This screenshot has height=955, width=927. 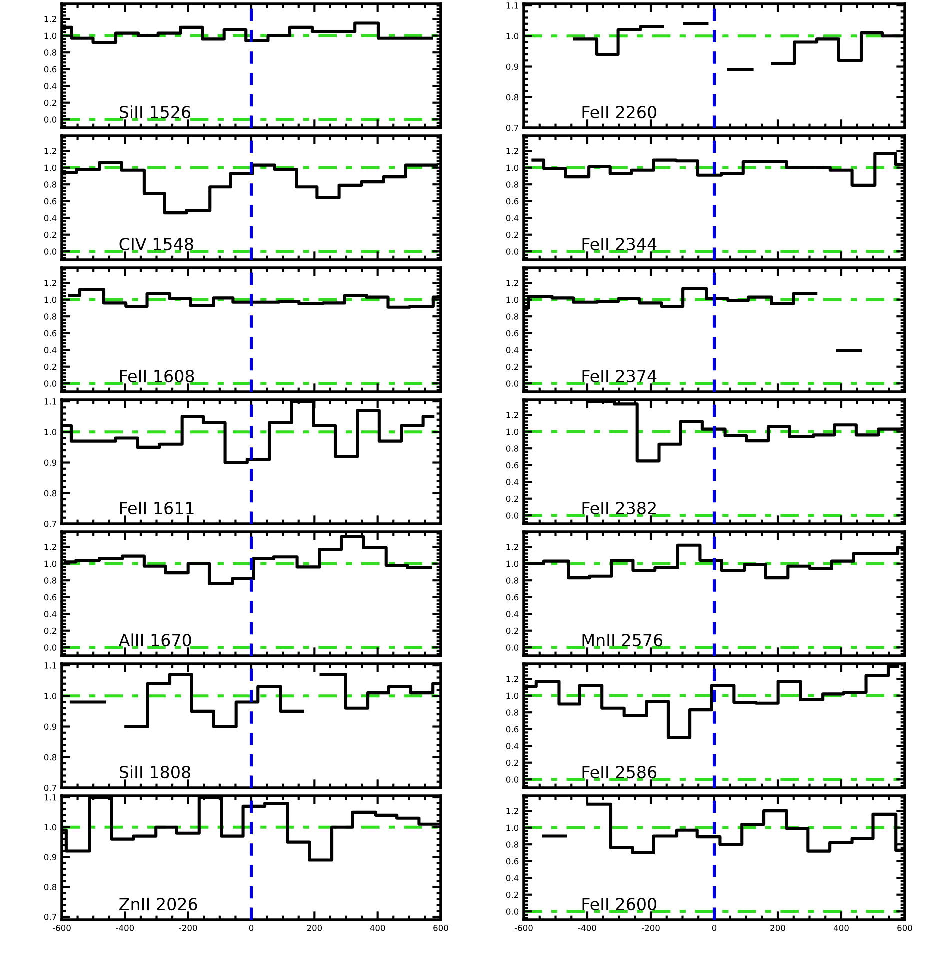 I want to click on annotation: MnII 2576, so click(x=622, y=640).